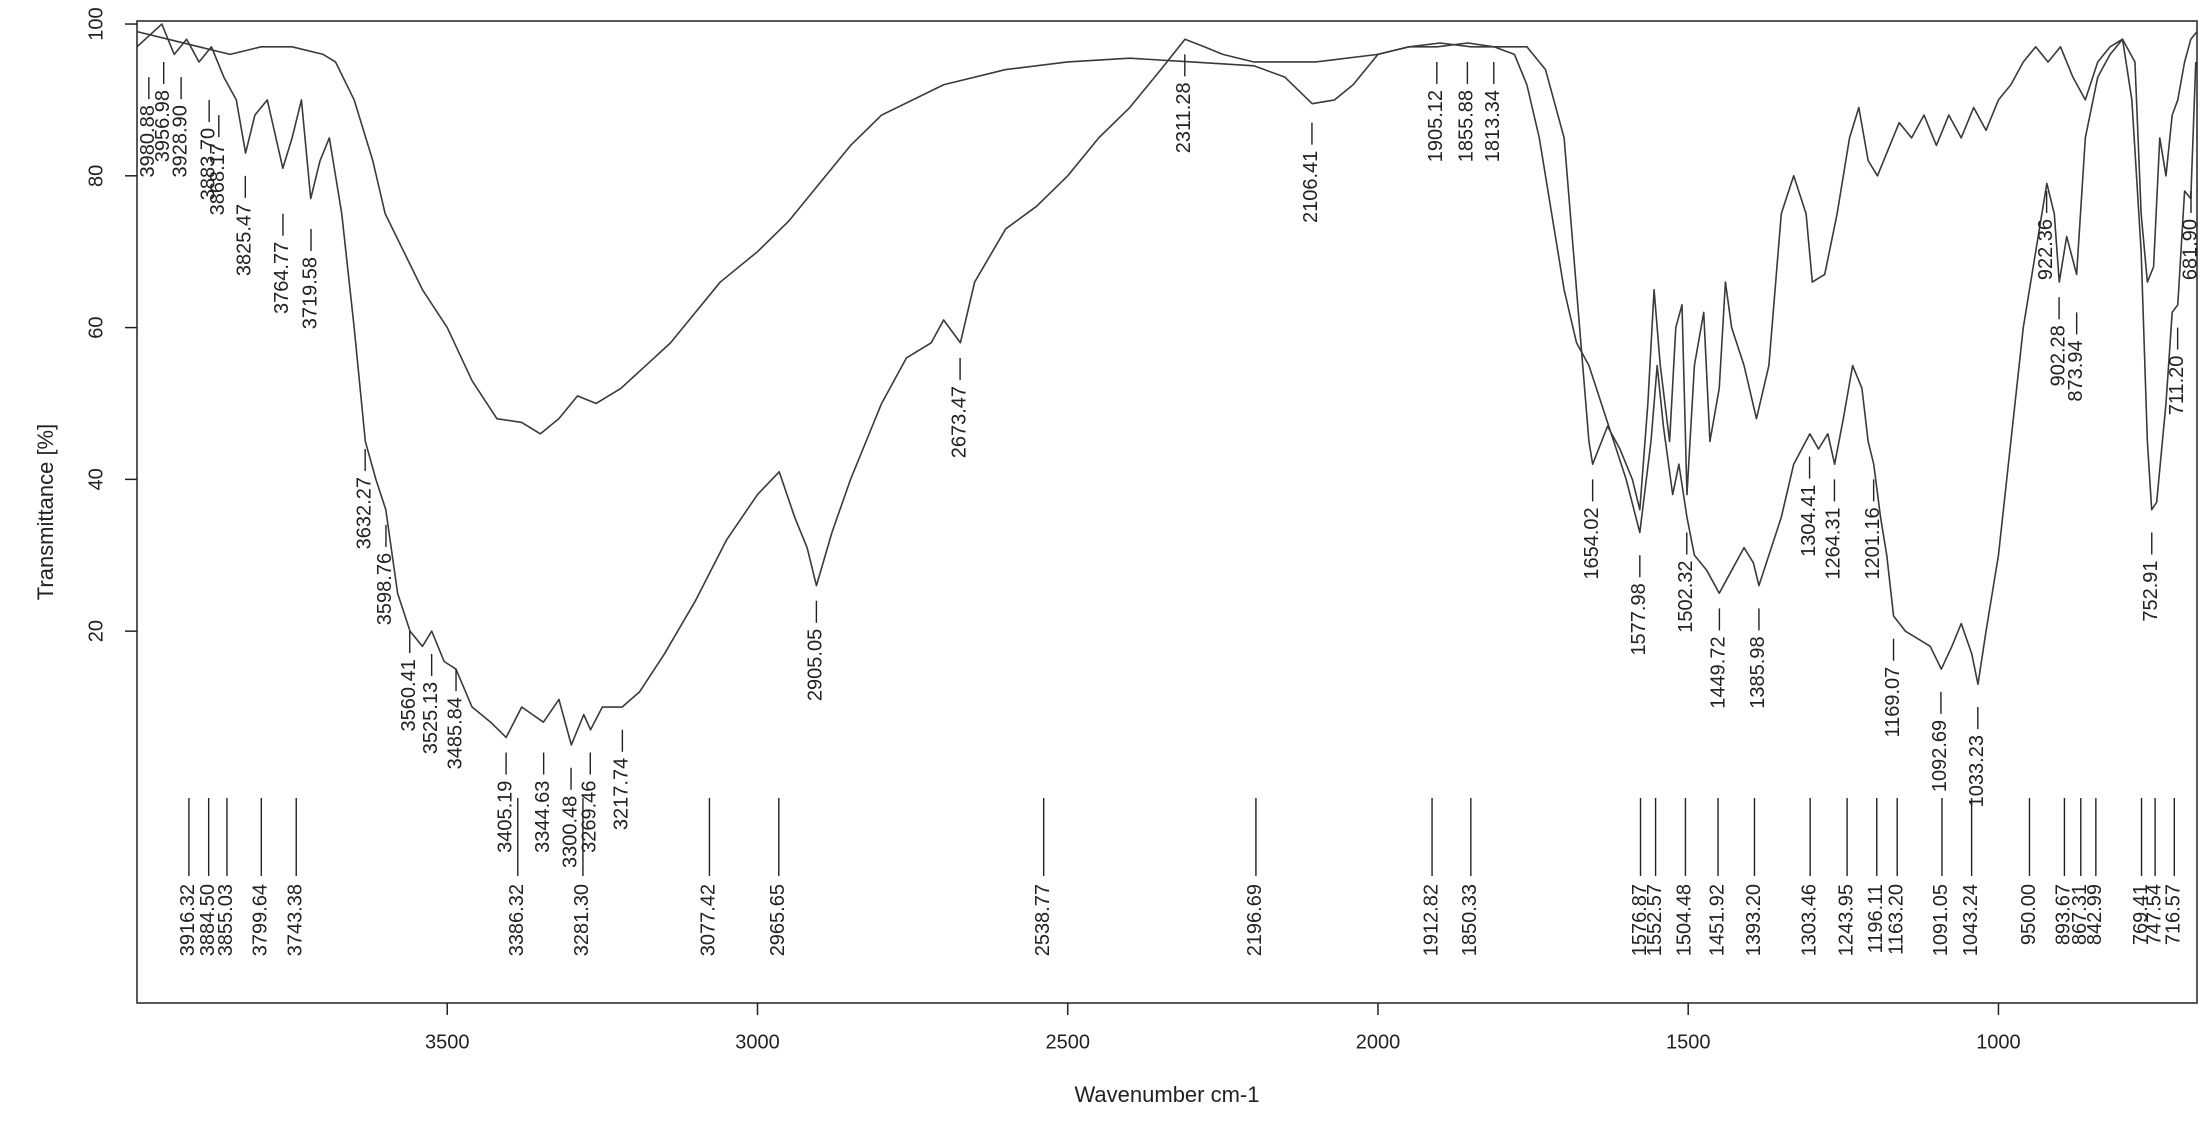 The image size is (2205, 1131). I want to click on x-axis-label: Wavenumber cm-1, so click(1166, 1094).